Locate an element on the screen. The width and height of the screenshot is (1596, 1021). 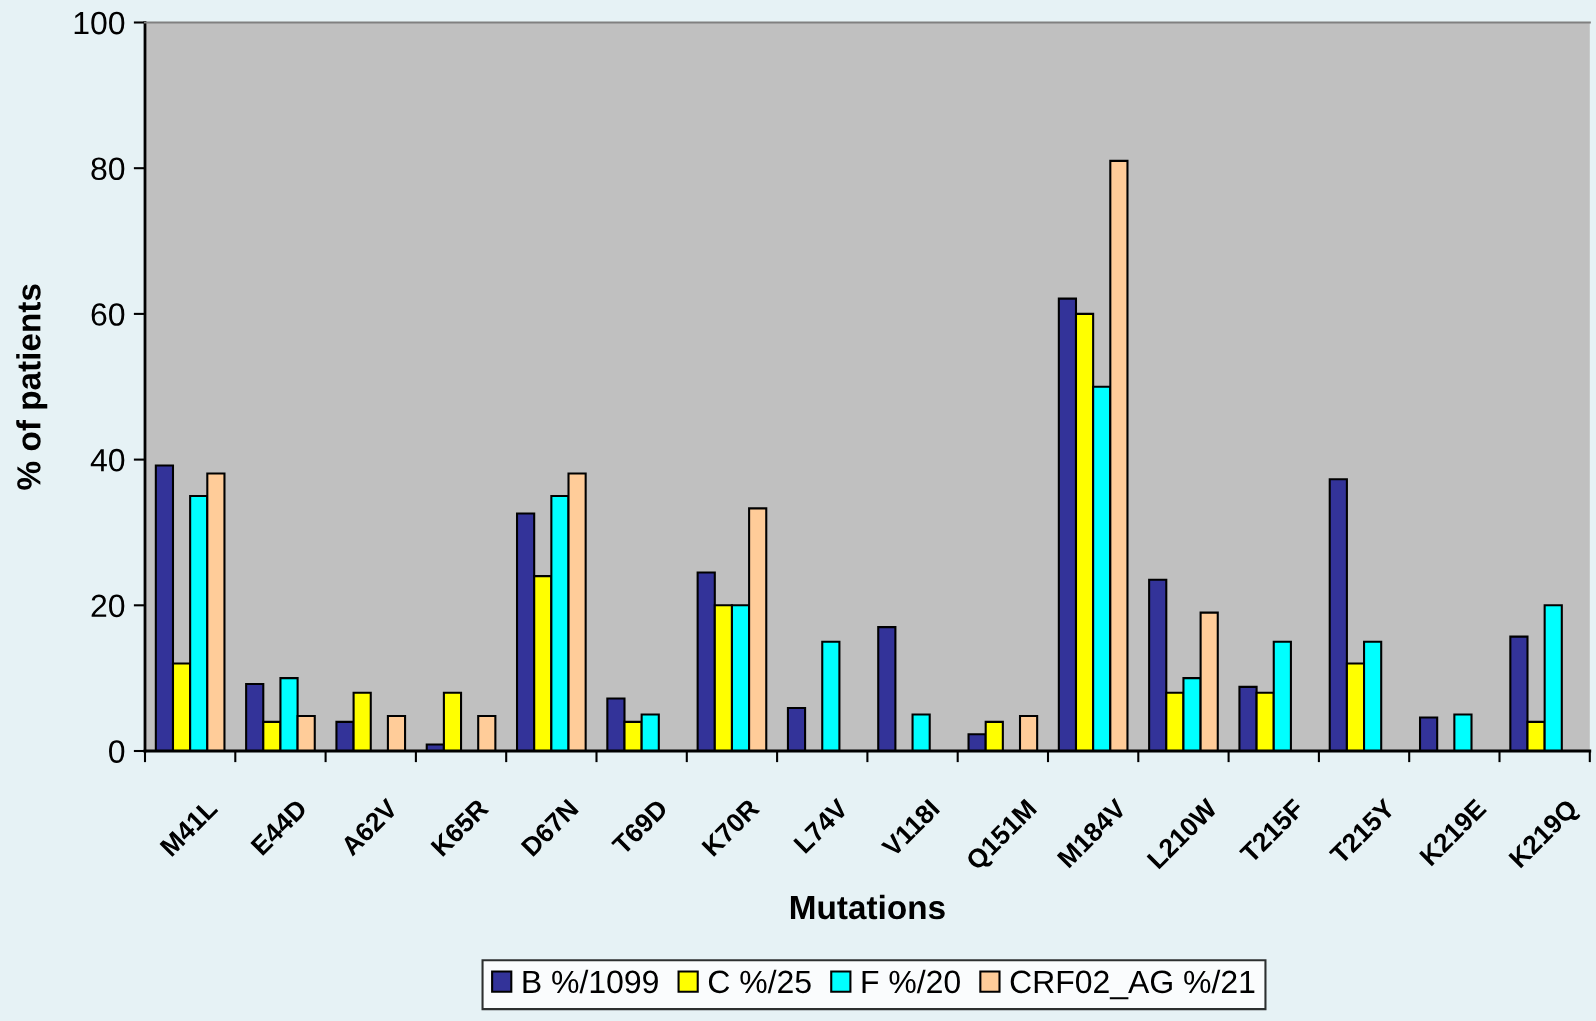
legend-label: F %/20 is located at coordinates (911, 981).